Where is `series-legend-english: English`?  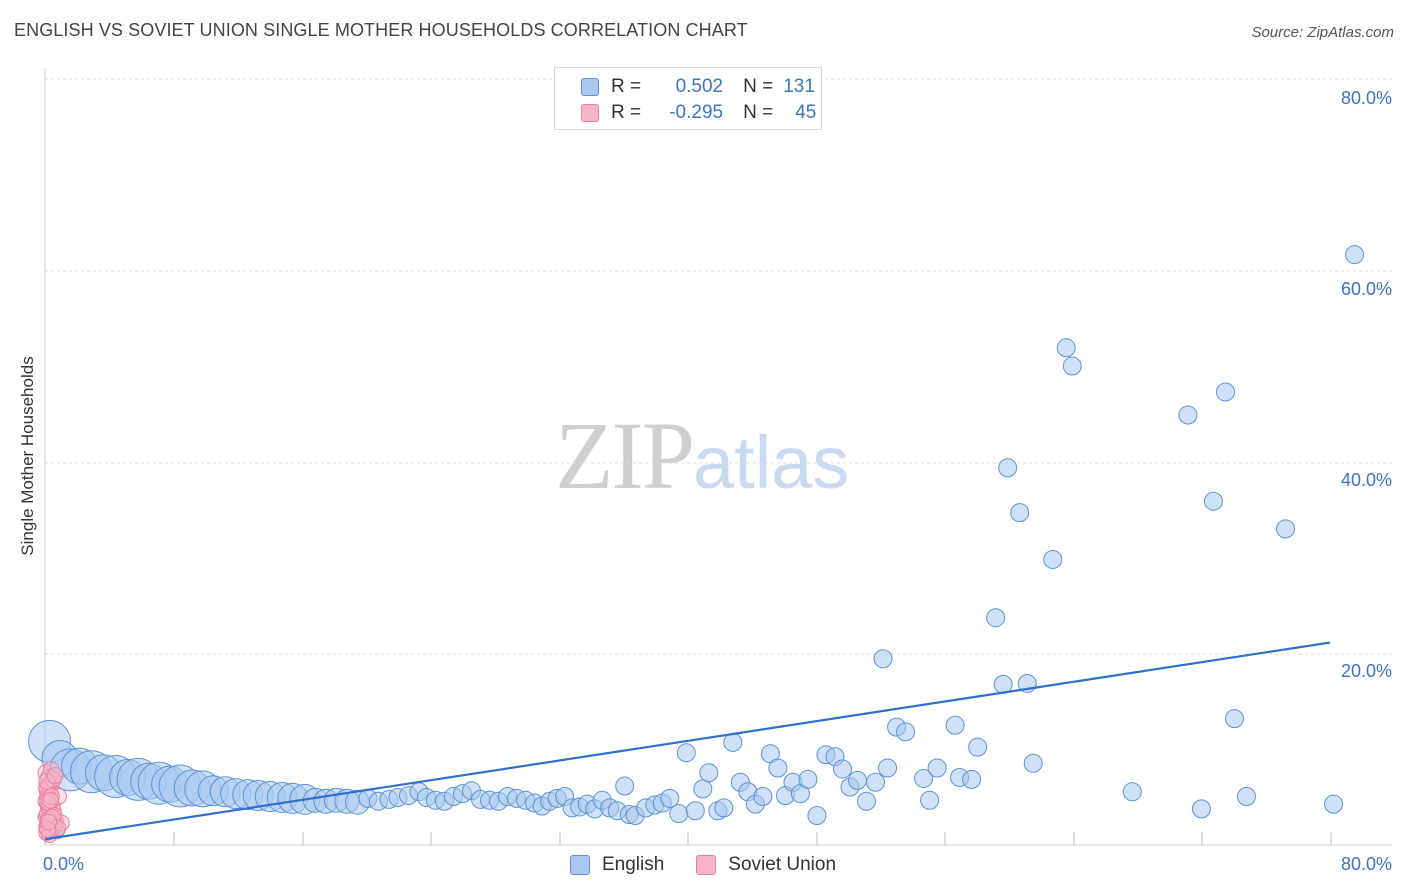
series-legend-english: English is located at coordinates (617, 865).